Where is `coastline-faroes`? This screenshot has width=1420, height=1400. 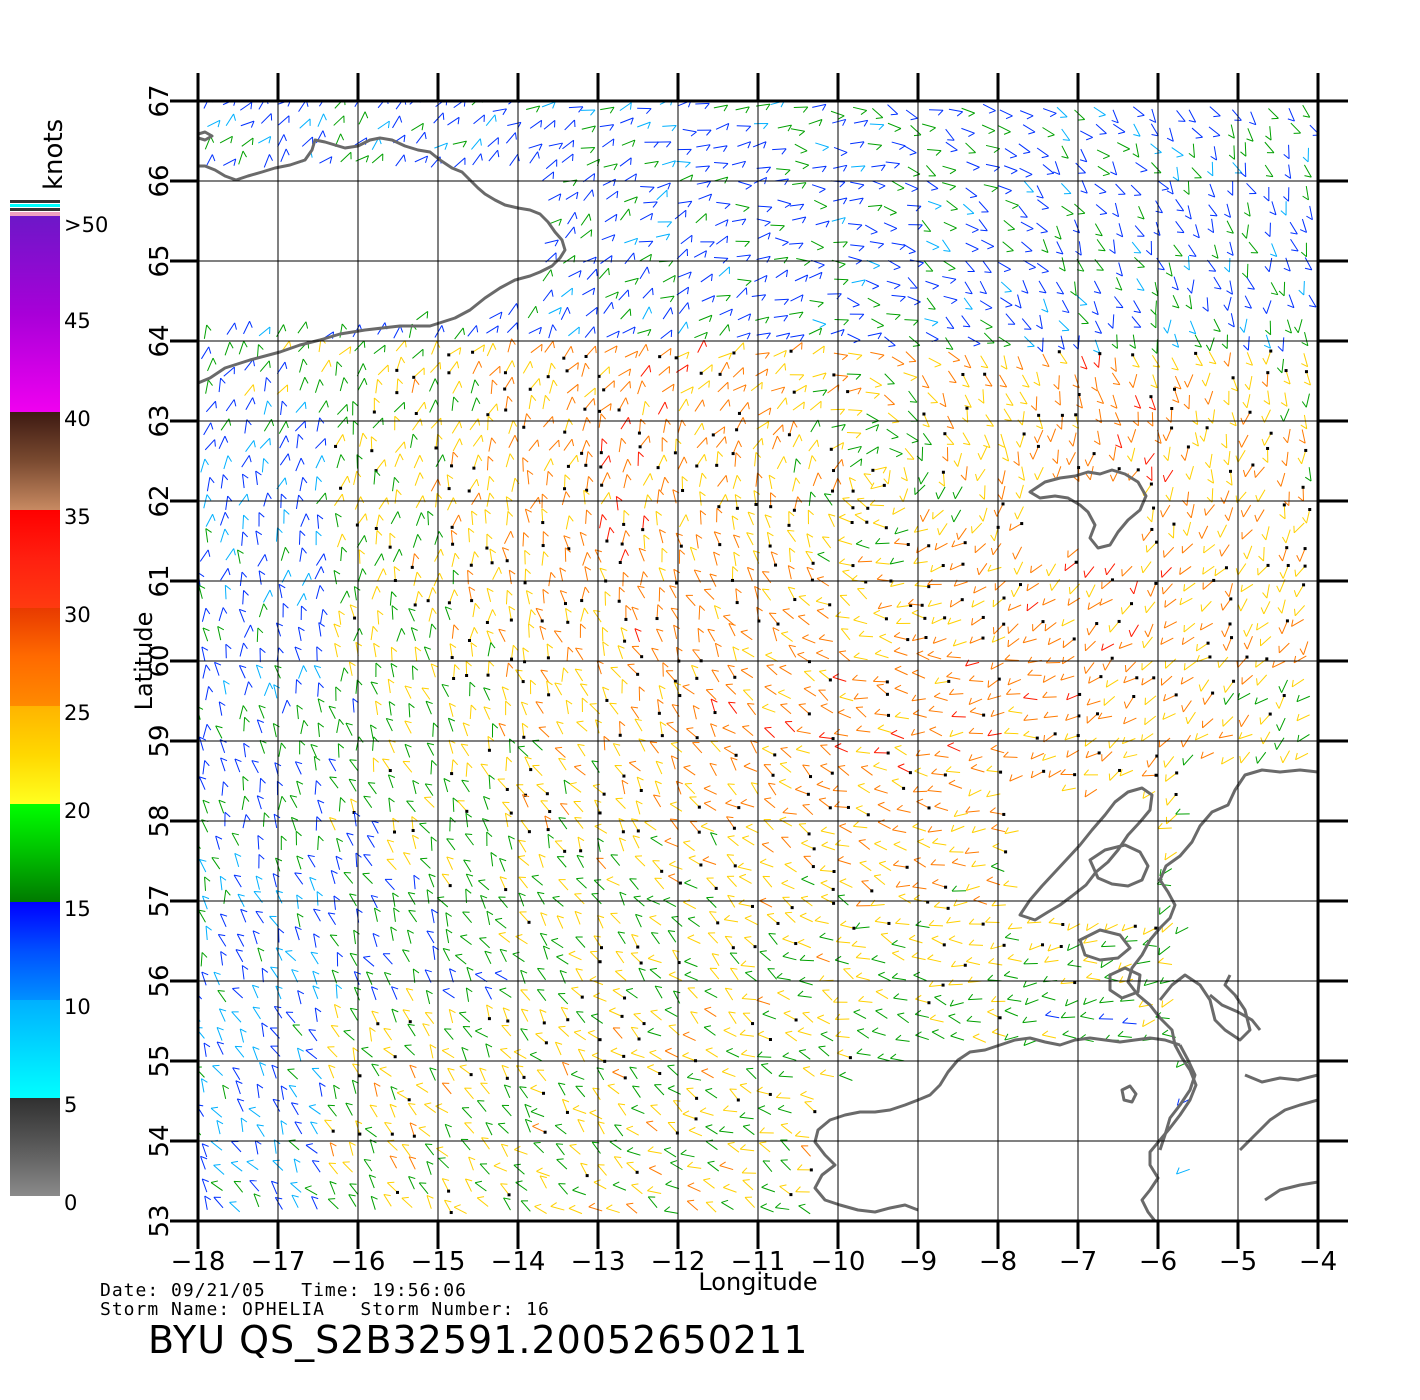 coastline-faroes is located at coordinates (1088, 509).